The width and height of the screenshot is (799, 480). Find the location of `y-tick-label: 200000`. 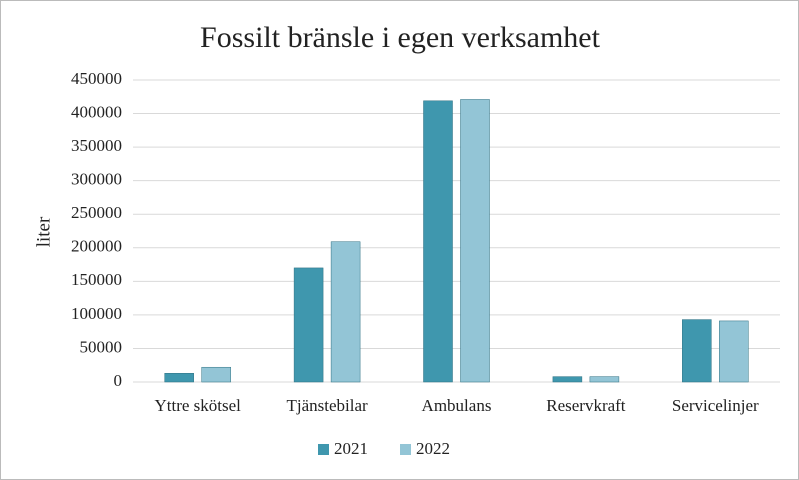

y-tick-label: 200000 is located at coordinates (96, 246).